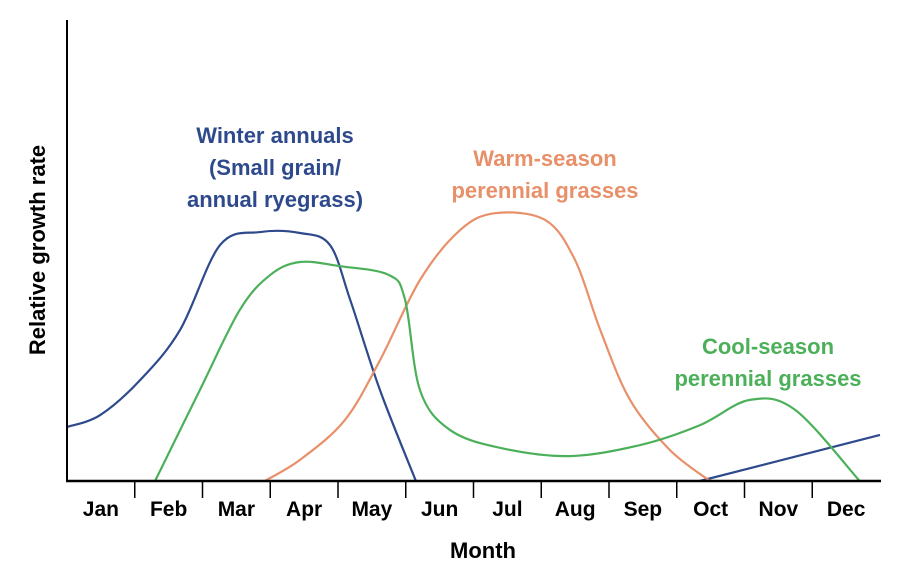  What do you see at coordinates (371, 509) in the screenshot?
I see `x-tick-label: May` at bounding box center [371, 509].